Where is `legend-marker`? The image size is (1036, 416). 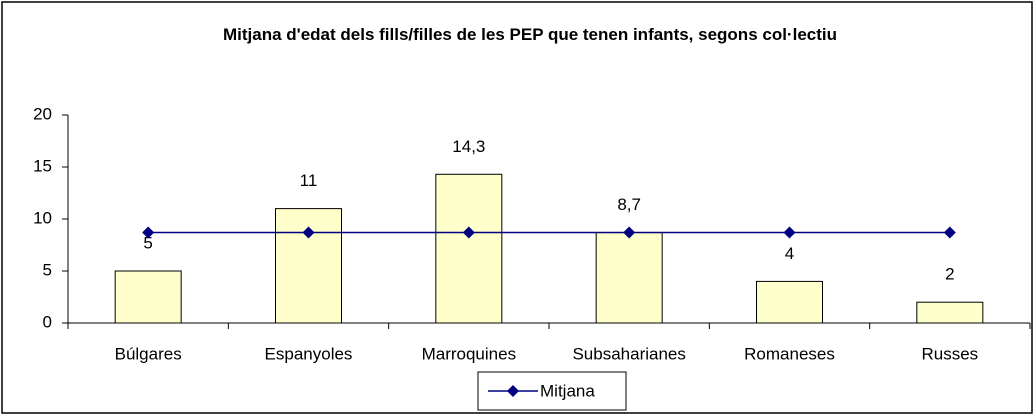 legend-marker is located at coordinates (513, 391).